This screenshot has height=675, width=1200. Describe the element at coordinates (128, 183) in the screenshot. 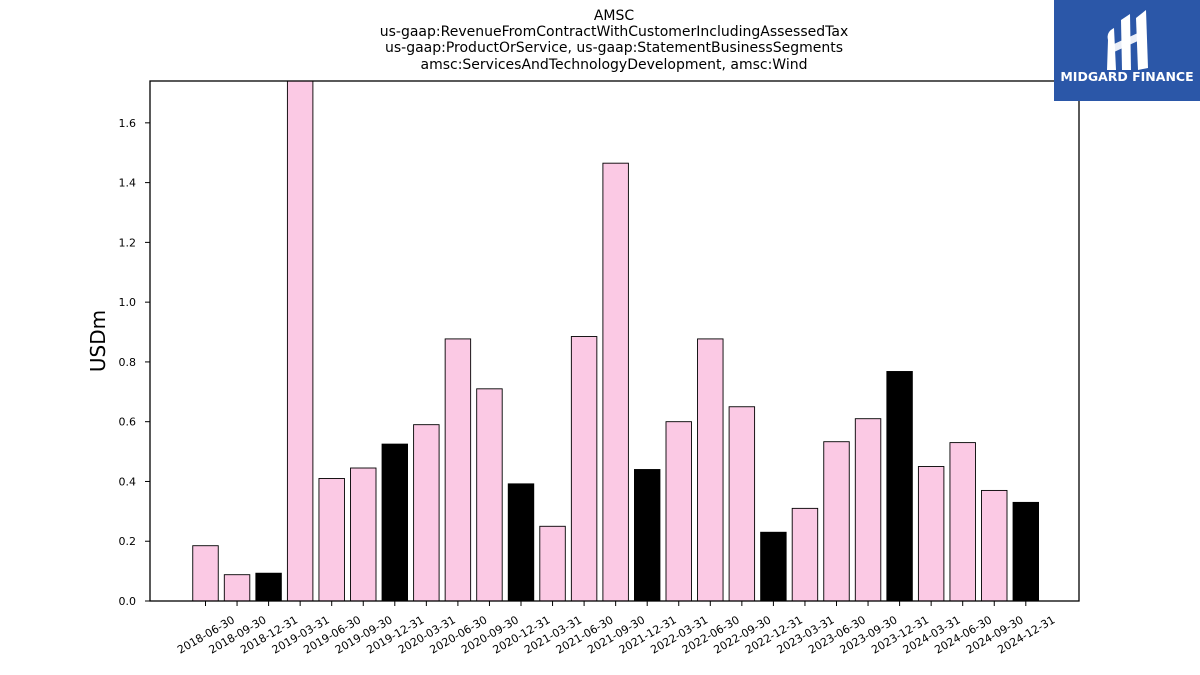

I see `y-tick-label: 1.4` at that location.